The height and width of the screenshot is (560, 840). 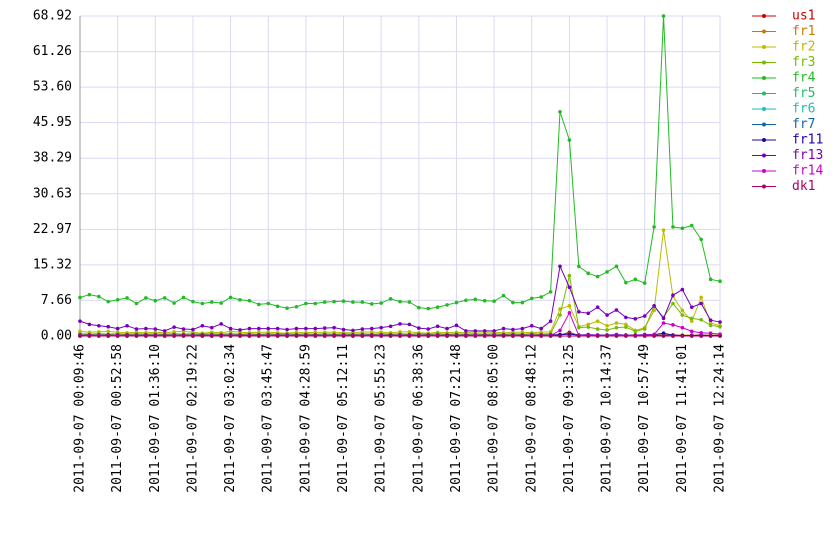 I want to click on y-tick-label: 30.63, so click(x=52, y=193).